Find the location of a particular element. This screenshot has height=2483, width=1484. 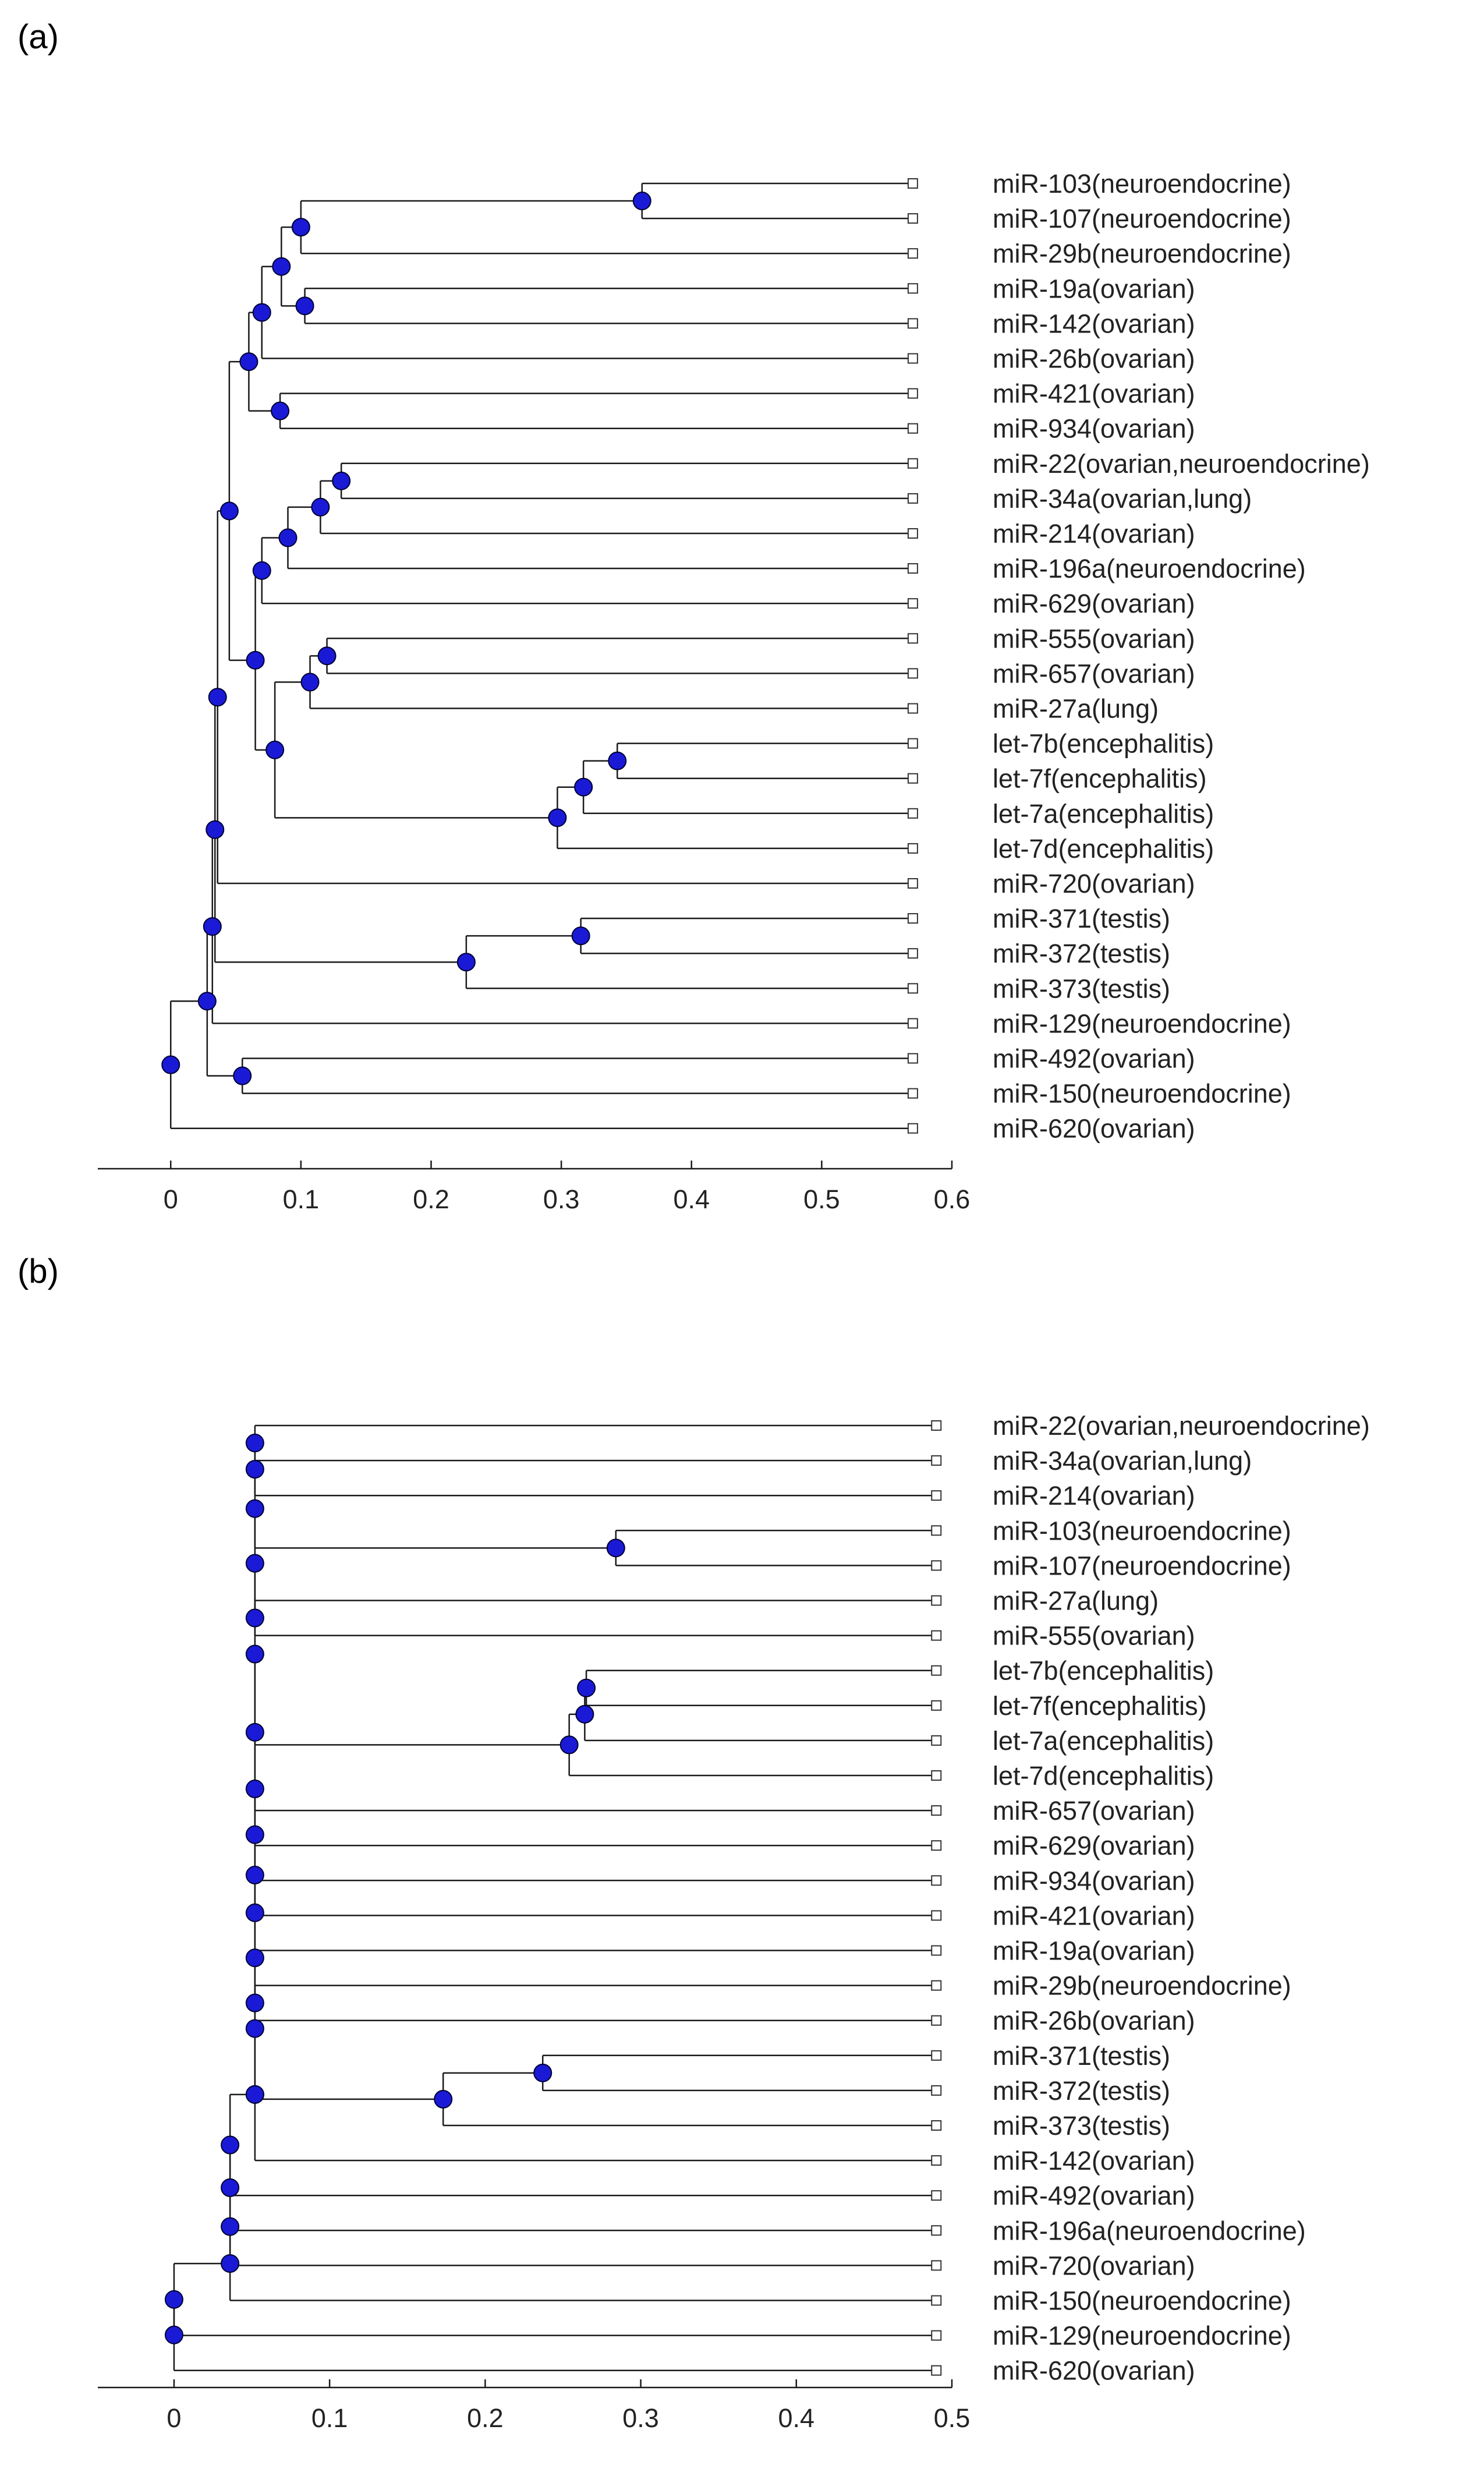

leaf-label: miR-103(neuroendocrine) is located at coordinates (1142, 184).